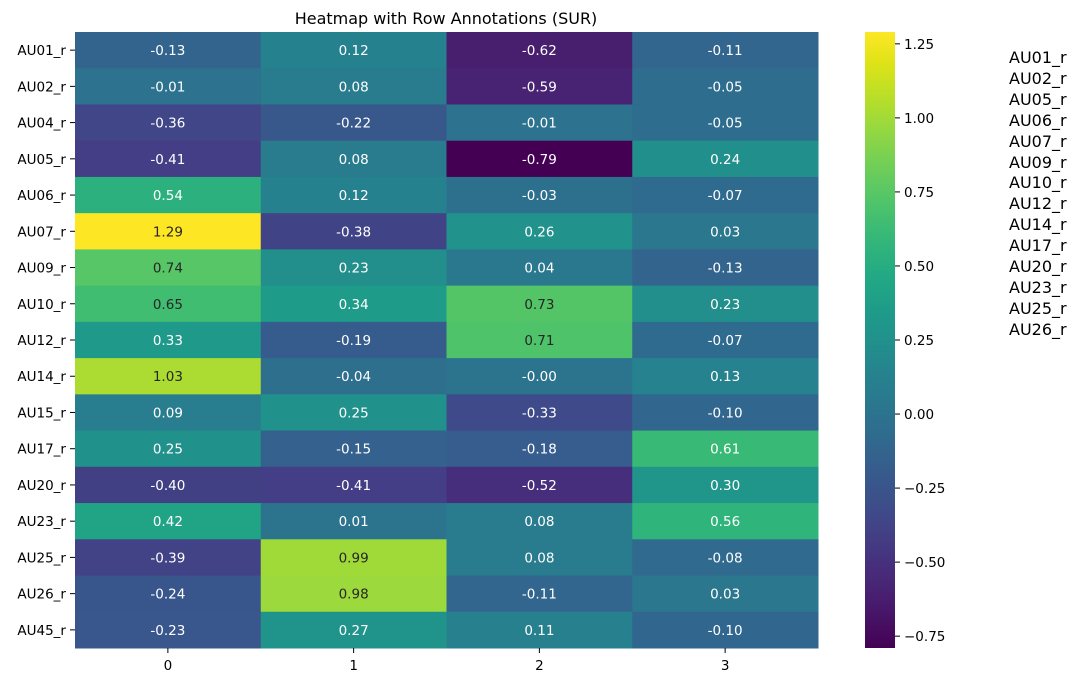  I want to click on cell-value-label: 0.13, so click(725, 377).